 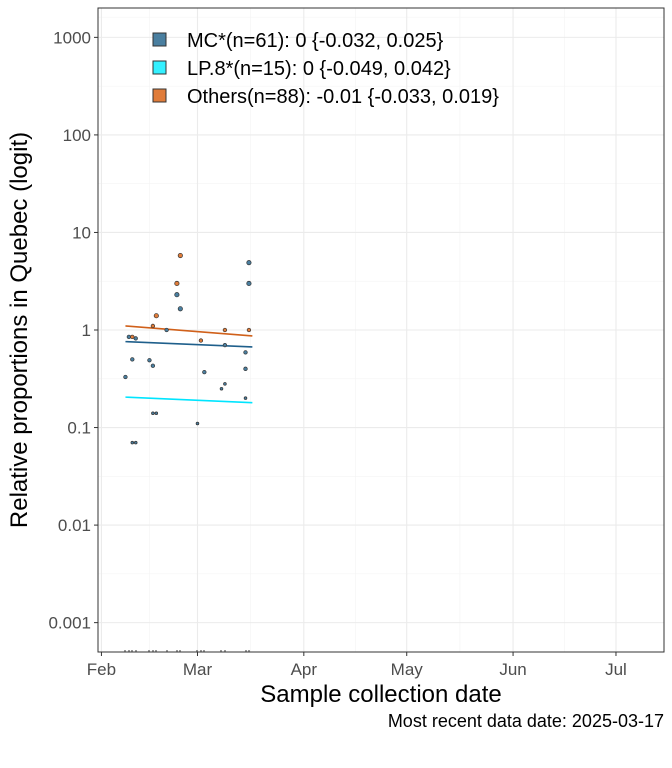 I want to click on data-points, so click(x=187, y=348).